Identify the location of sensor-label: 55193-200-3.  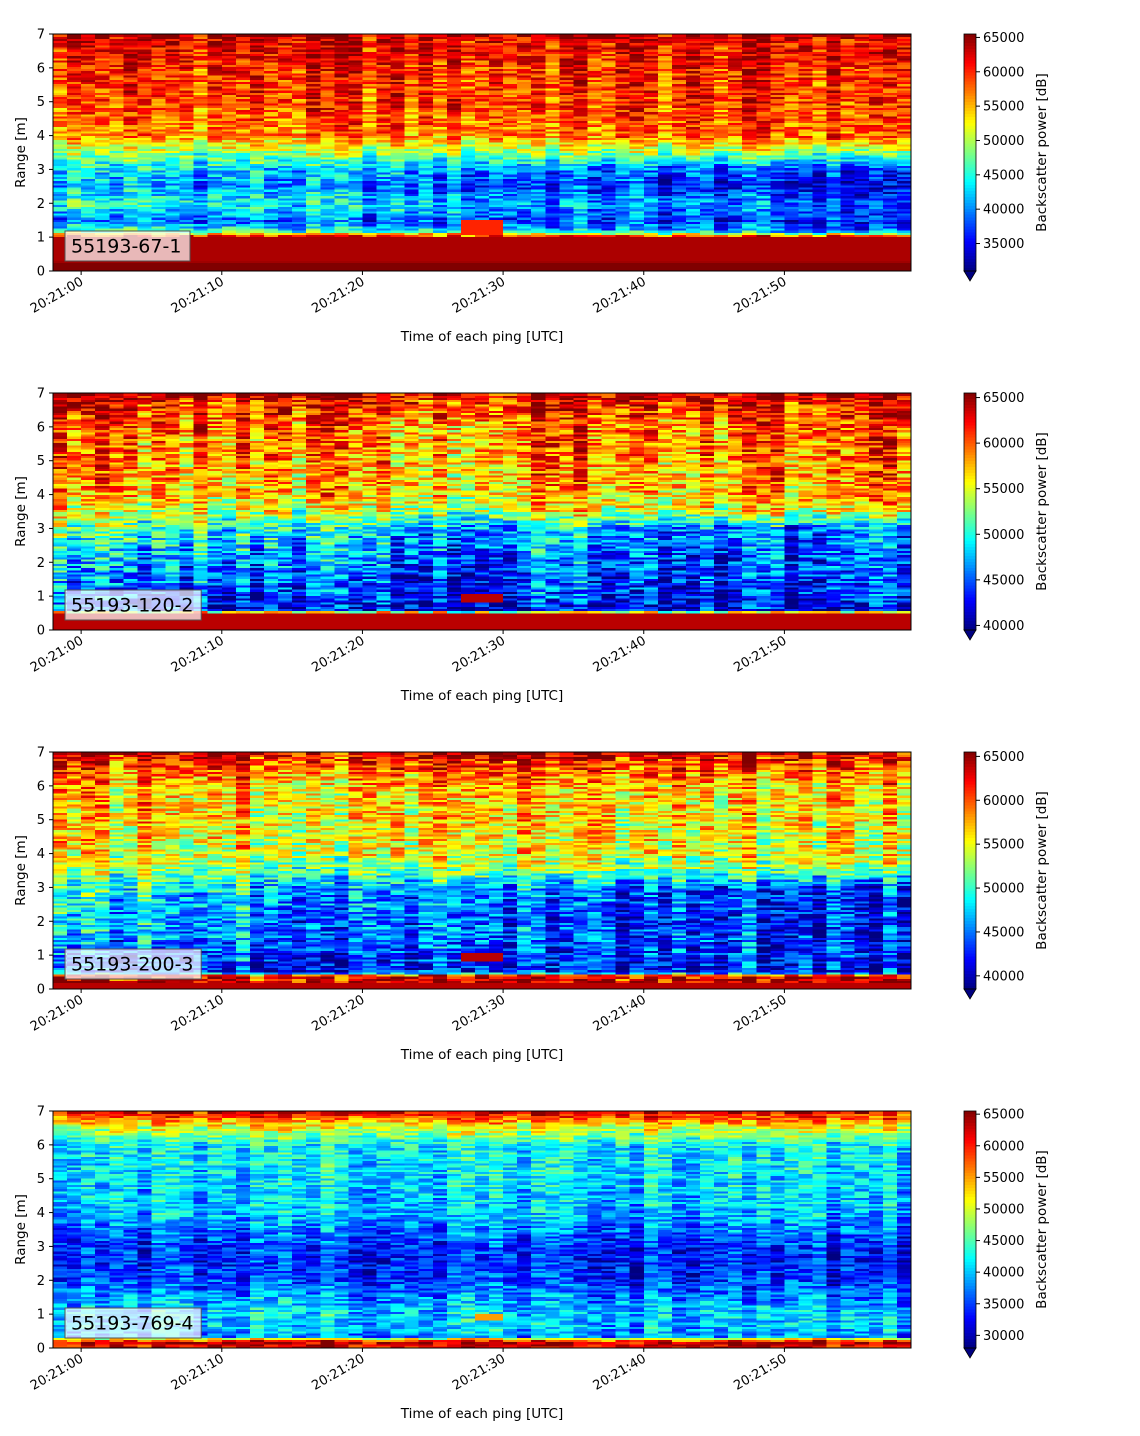
(133, 964).